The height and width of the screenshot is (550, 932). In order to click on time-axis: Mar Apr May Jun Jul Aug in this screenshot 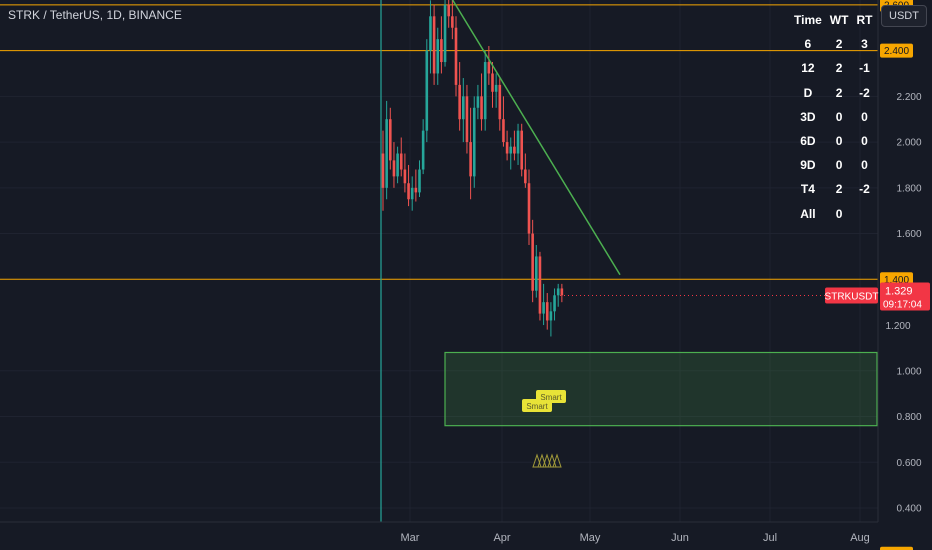, I will do `click(439, 532)`.